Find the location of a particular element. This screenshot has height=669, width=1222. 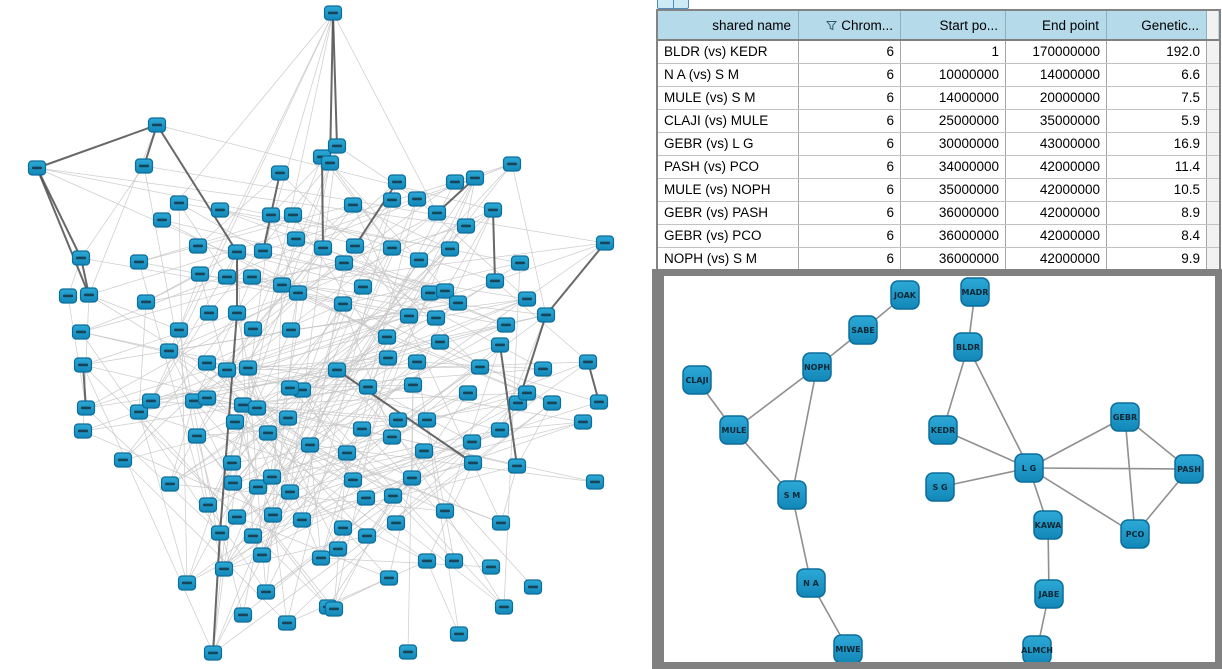

table-row: GEBR (vs) PASH 6 36000000 42000000 8.9 is located at coordinates (938, 213).